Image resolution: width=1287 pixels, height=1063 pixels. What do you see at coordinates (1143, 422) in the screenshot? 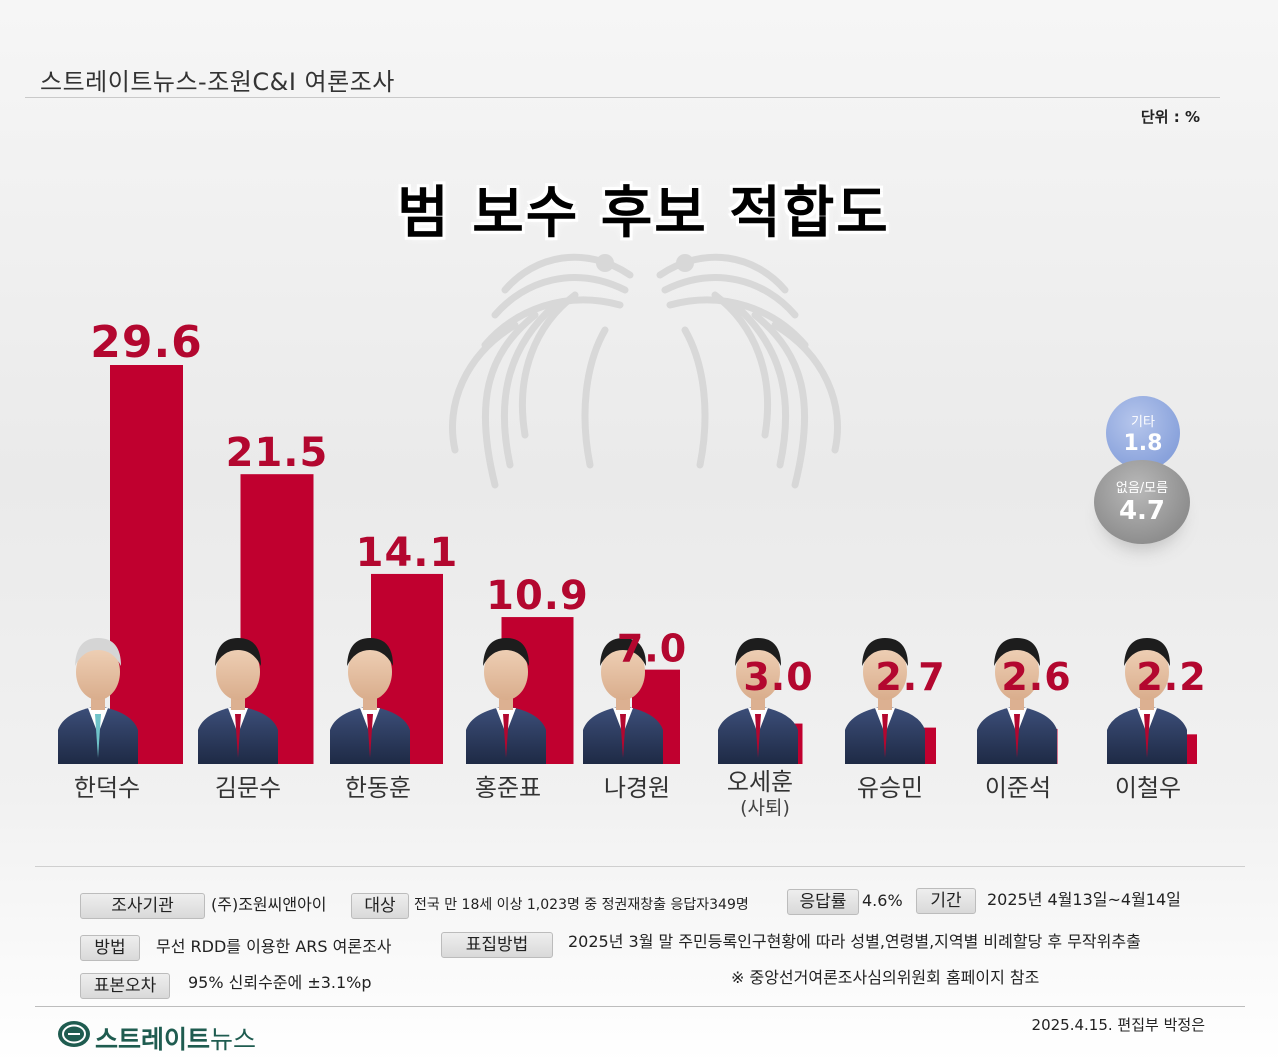
I see `other-bubble-label: 기타` at bounding box center [1143, 422].